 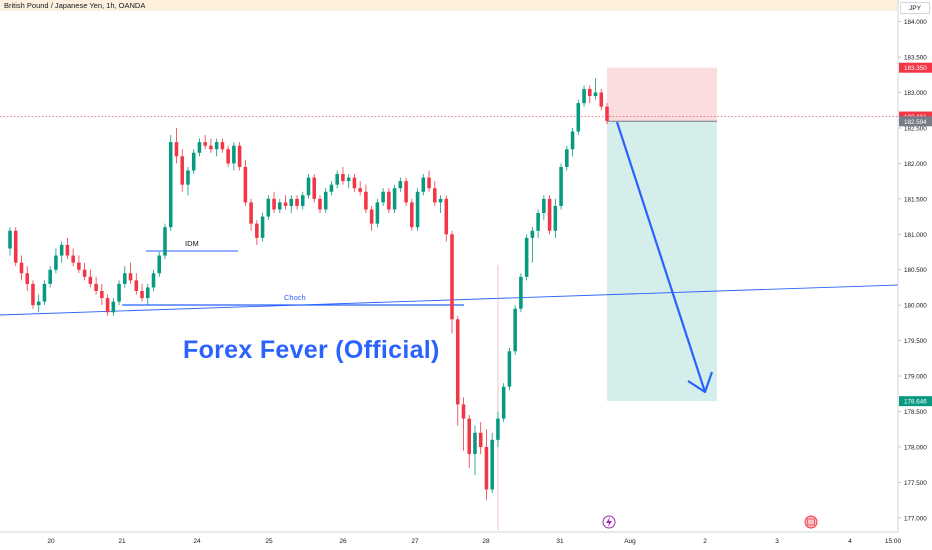 I want to click on projection-arrow, so click(x=661, y=257).